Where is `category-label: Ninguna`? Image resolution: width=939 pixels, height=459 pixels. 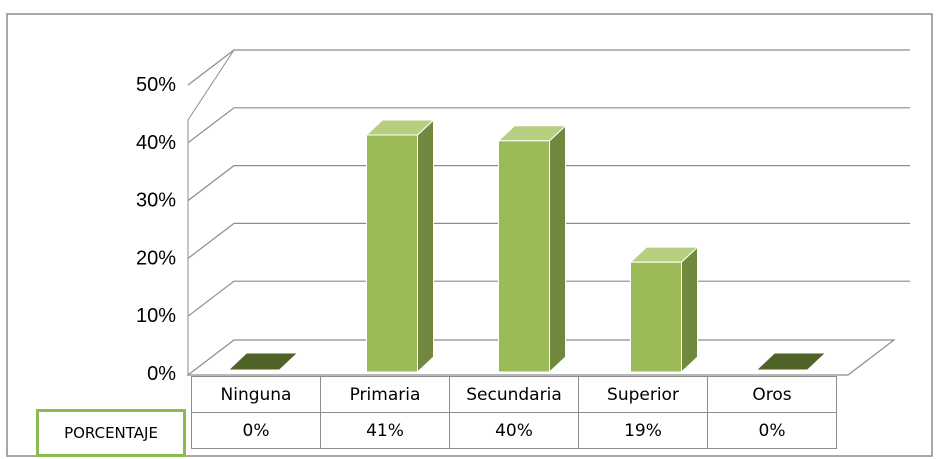
category-label: Ninguna is located at coordinates (256, 394).